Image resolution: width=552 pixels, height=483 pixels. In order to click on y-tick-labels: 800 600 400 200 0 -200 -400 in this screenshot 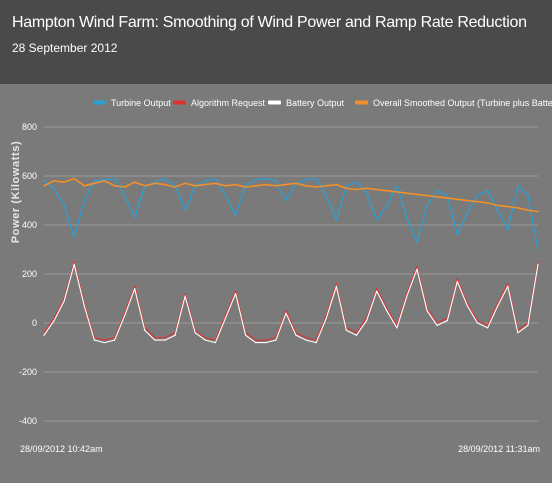, I will do `click(28, 274)`.